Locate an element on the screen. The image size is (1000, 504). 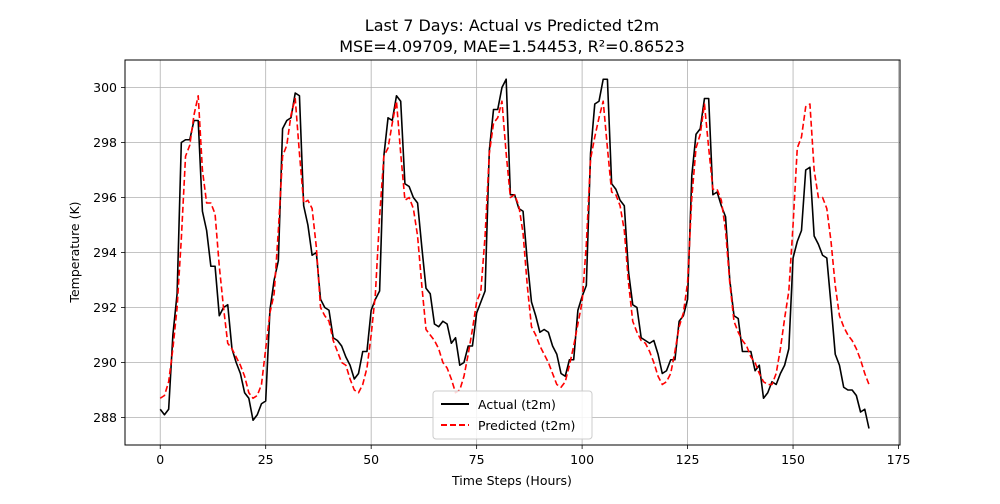
x-tick-label: 150 is located at coordinates (793, 459).